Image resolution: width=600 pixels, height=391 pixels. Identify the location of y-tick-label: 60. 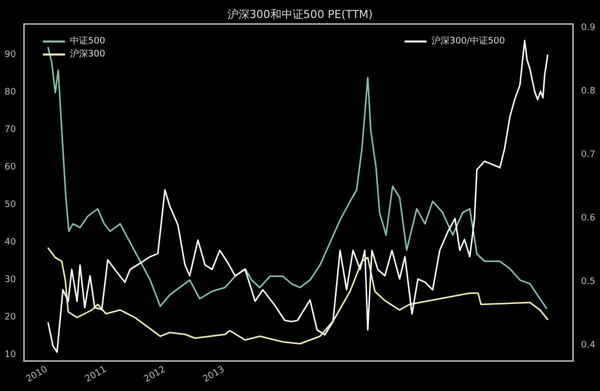
(10, 167).